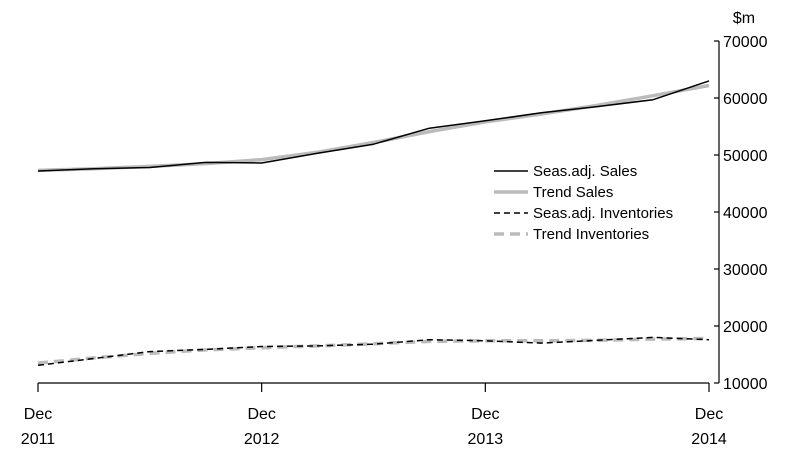 This screenshot has width=799, height=459. I want to click on legend-label: Trend Inventories, so click(591, 234).